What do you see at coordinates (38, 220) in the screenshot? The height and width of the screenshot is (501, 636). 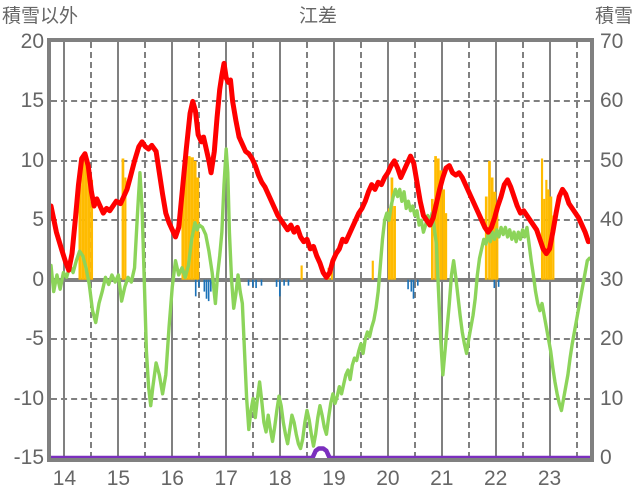 I see `left-tick-5: 5` at bounding box center [38, 220].